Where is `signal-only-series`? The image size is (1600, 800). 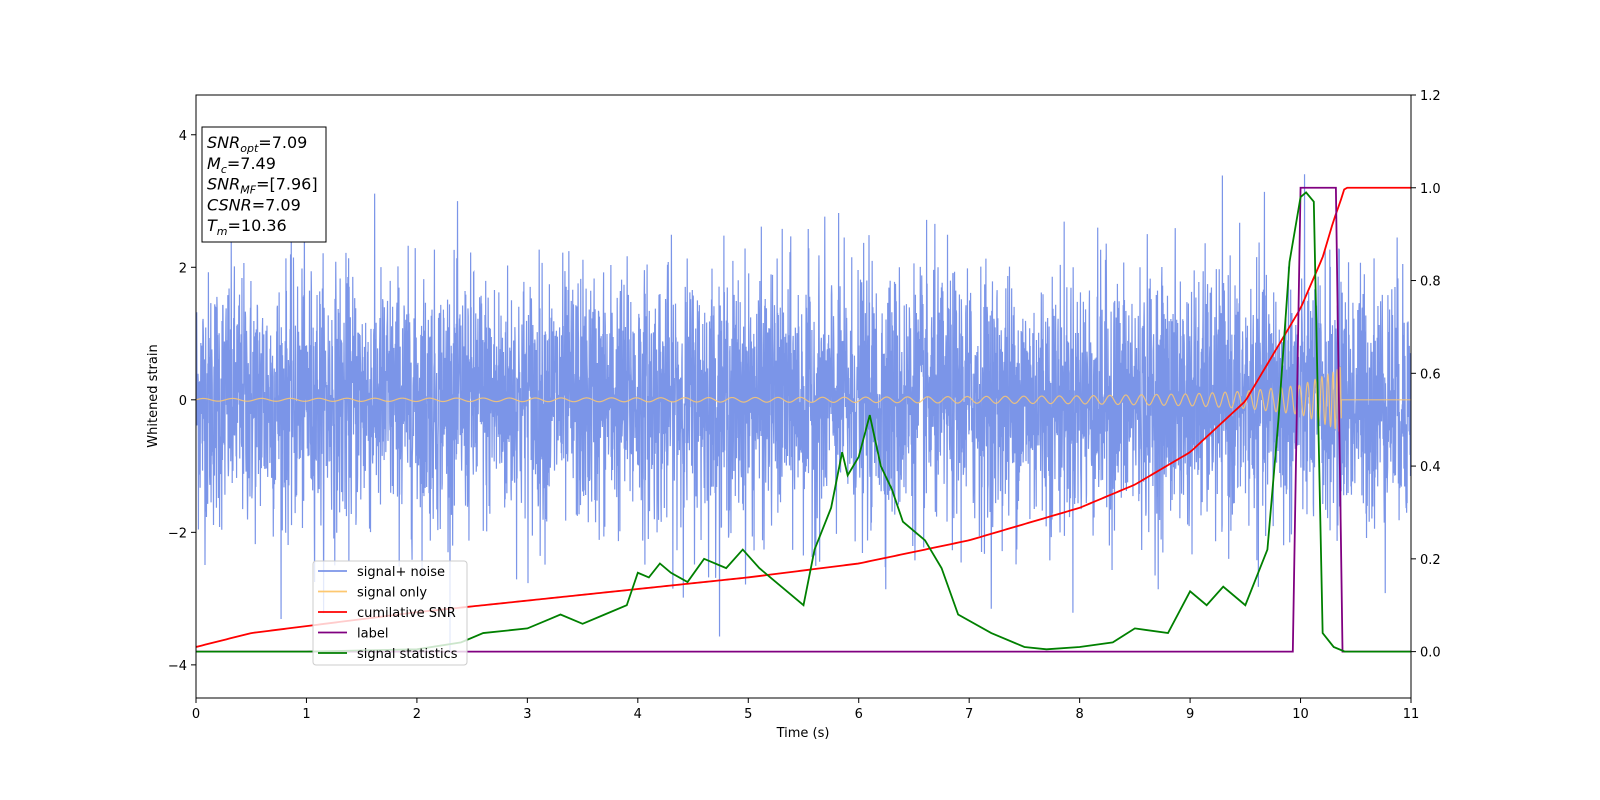
signal-only-series is located at coordinates (803, 399).